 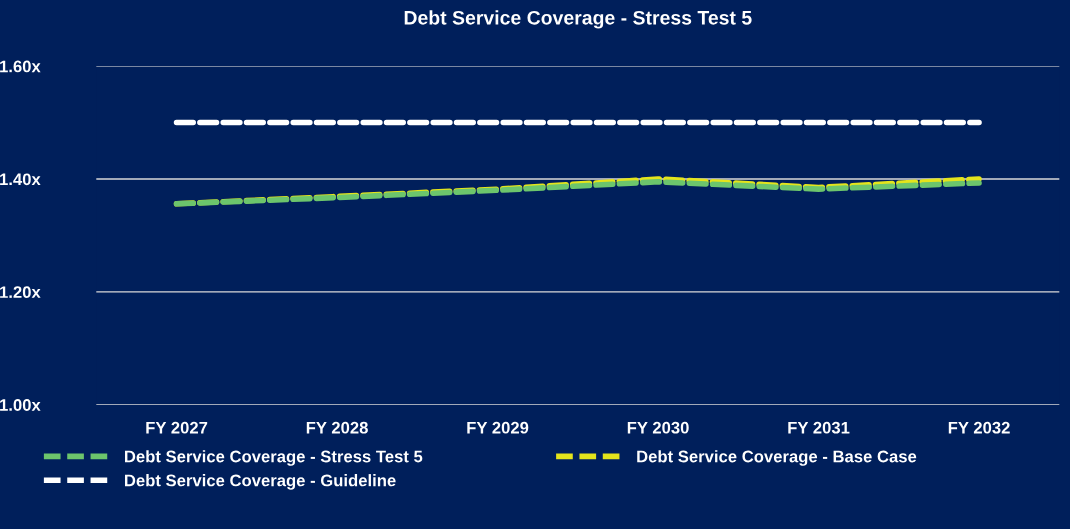 What do you see at coordinates (260, 482) in the screenshot?
I see `legend-label: Debt Service Coverage - Guideline` at bounding box center [260, 482].